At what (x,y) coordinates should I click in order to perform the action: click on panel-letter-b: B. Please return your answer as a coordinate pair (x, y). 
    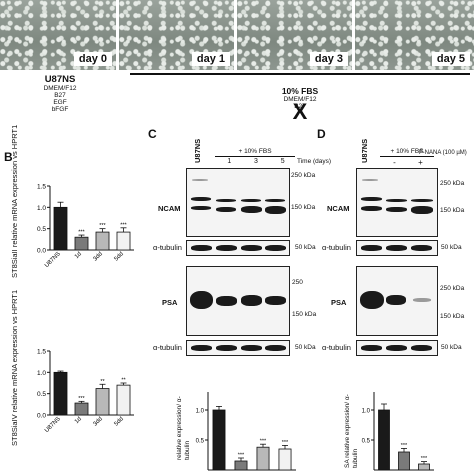
    Looking at the image, I should click on (8, 157).